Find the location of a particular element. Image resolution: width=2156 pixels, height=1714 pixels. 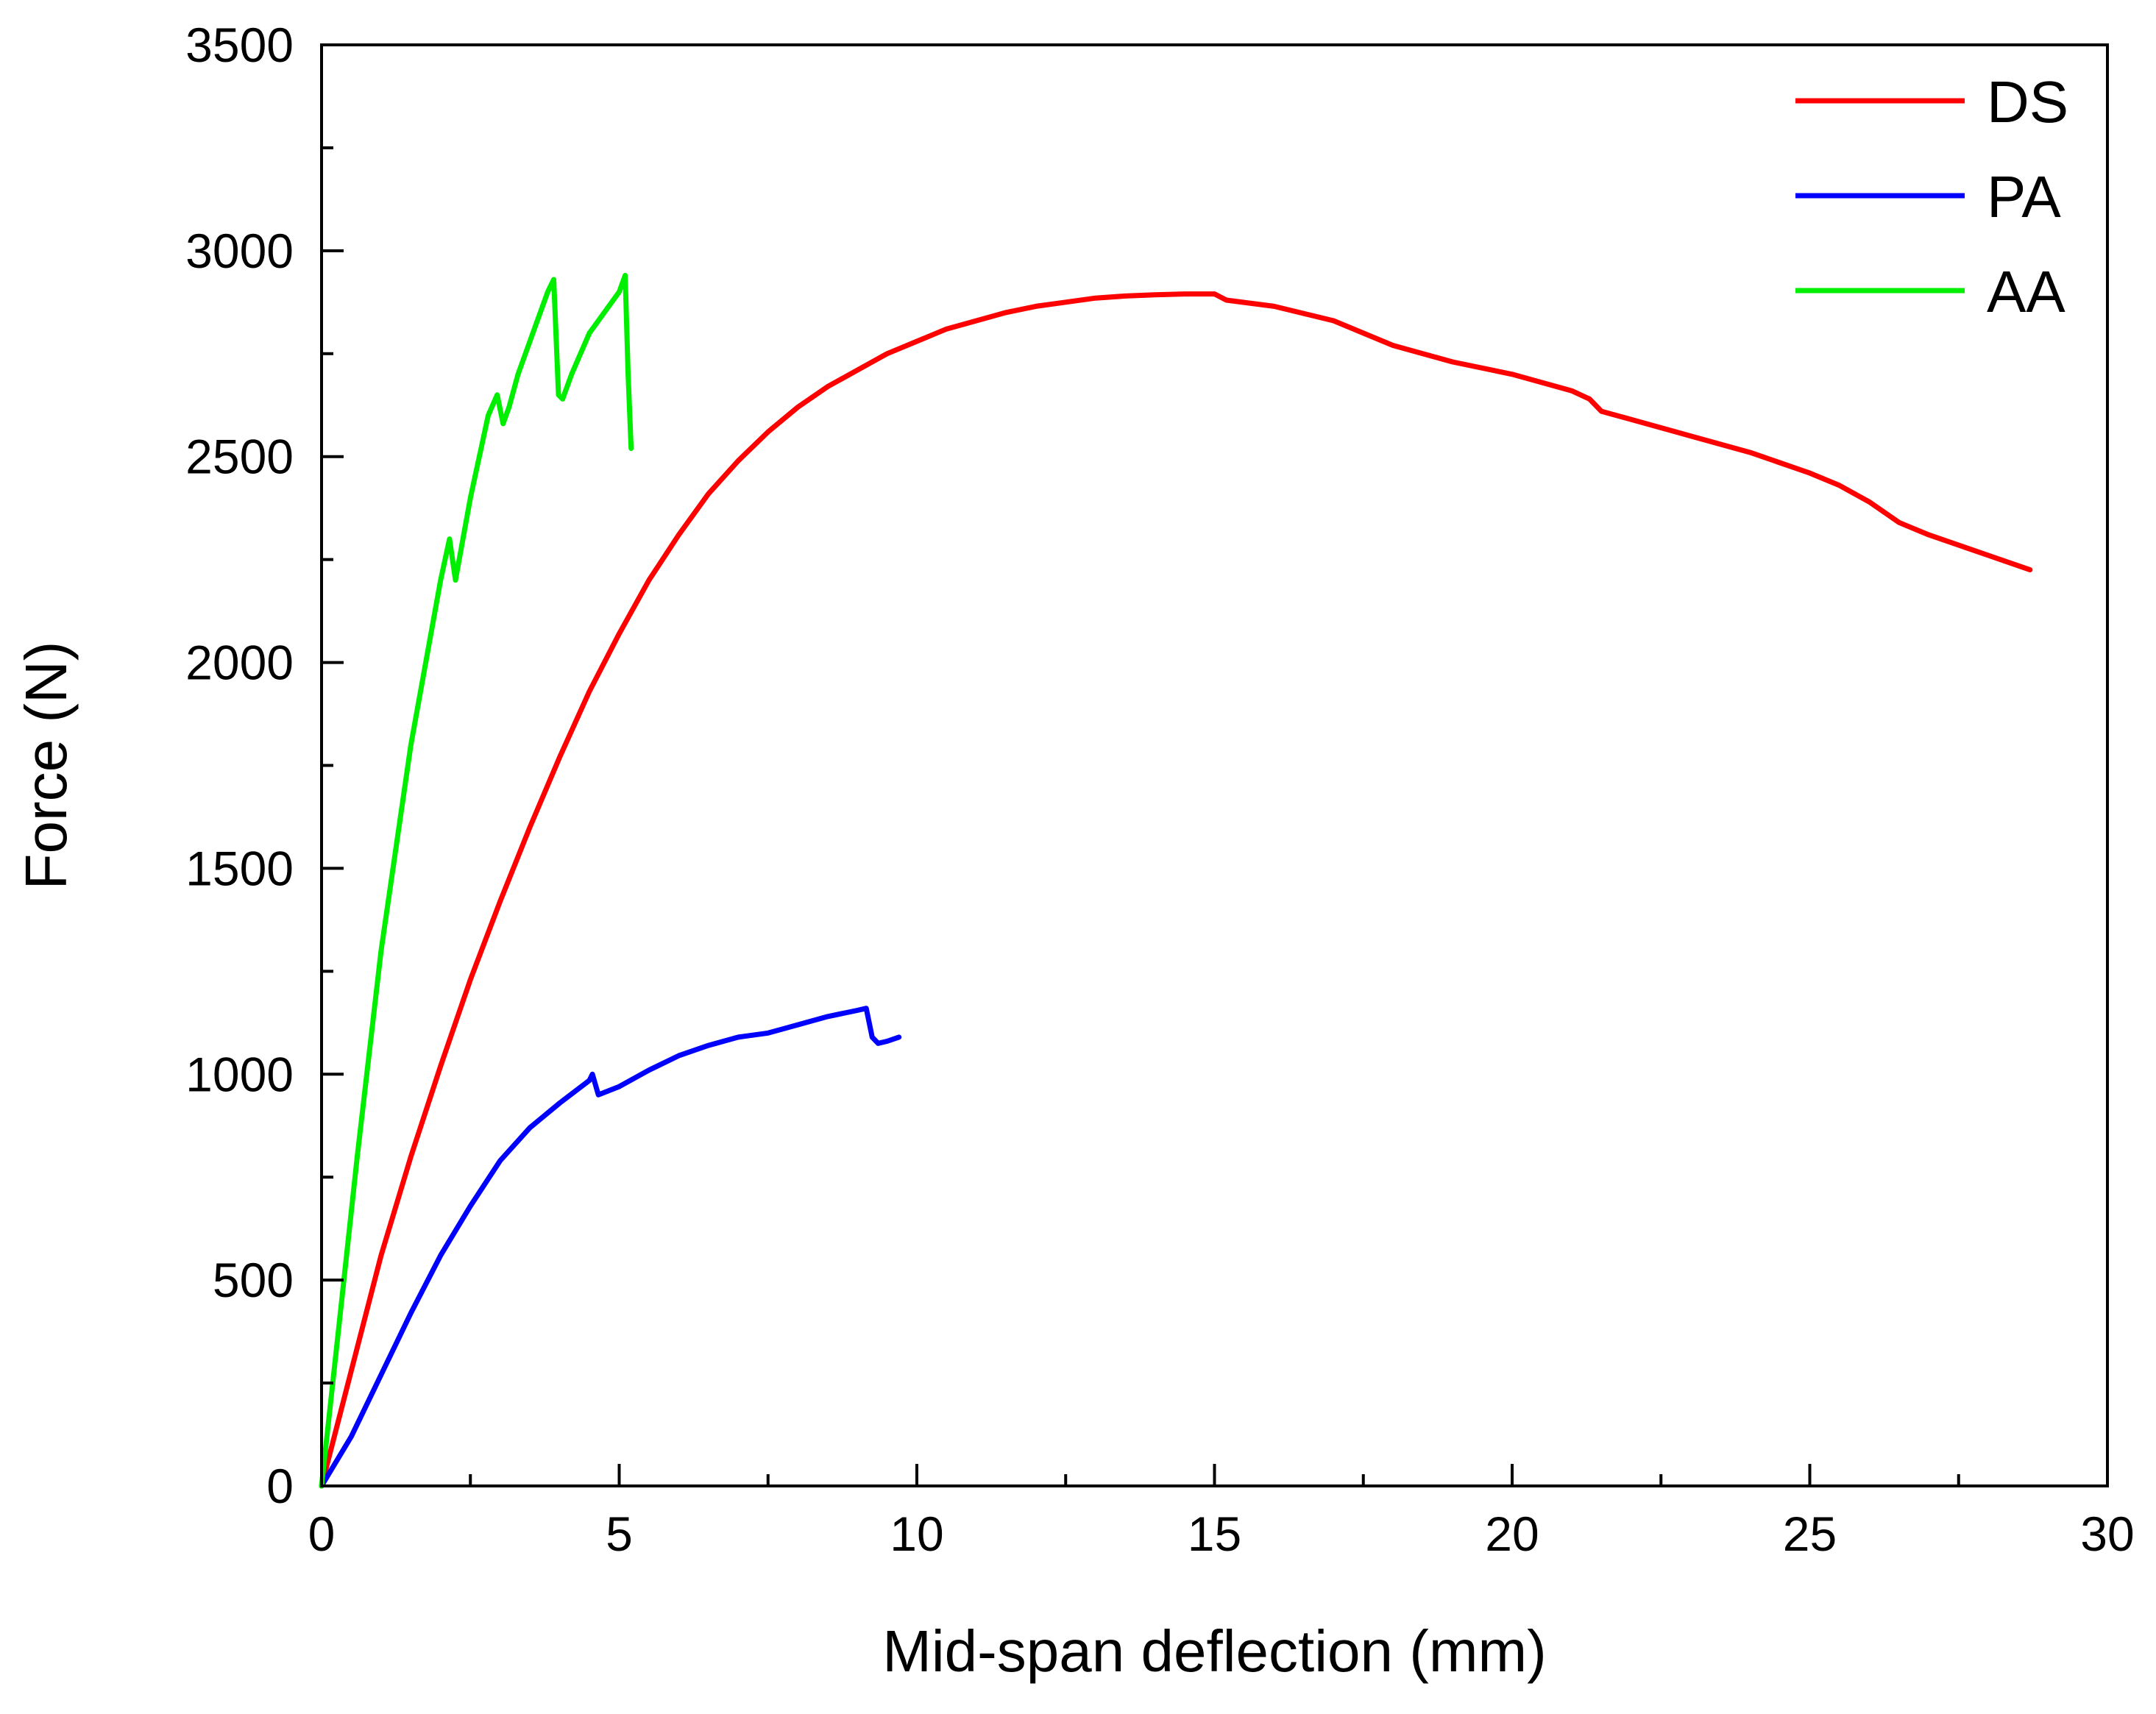

legend: DS PA AA is located at coordinates (1931, 196).